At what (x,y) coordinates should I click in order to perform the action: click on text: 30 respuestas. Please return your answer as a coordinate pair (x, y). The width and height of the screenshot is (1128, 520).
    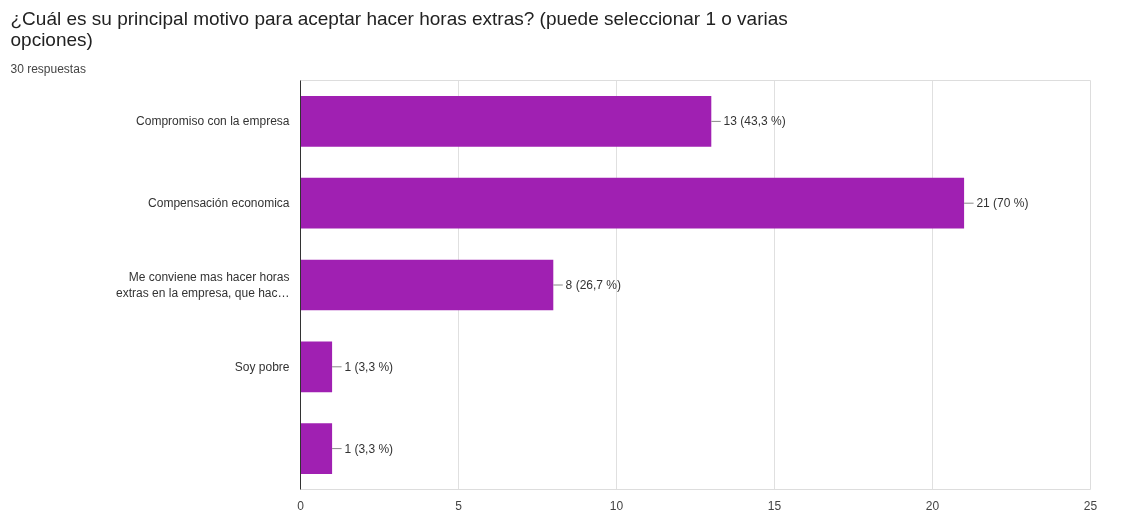
    Looking at the image, I should click on (48, 68).